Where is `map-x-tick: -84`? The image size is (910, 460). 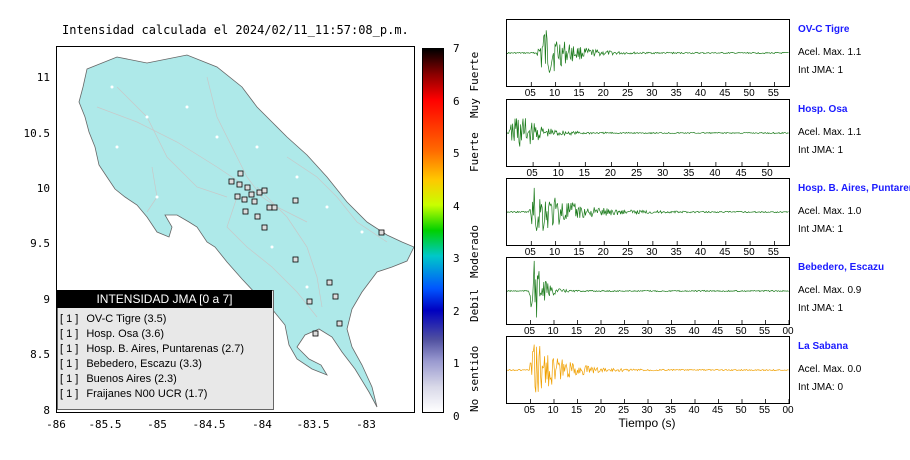
map-x-tick: -84 is located at coordinates (262, 424).